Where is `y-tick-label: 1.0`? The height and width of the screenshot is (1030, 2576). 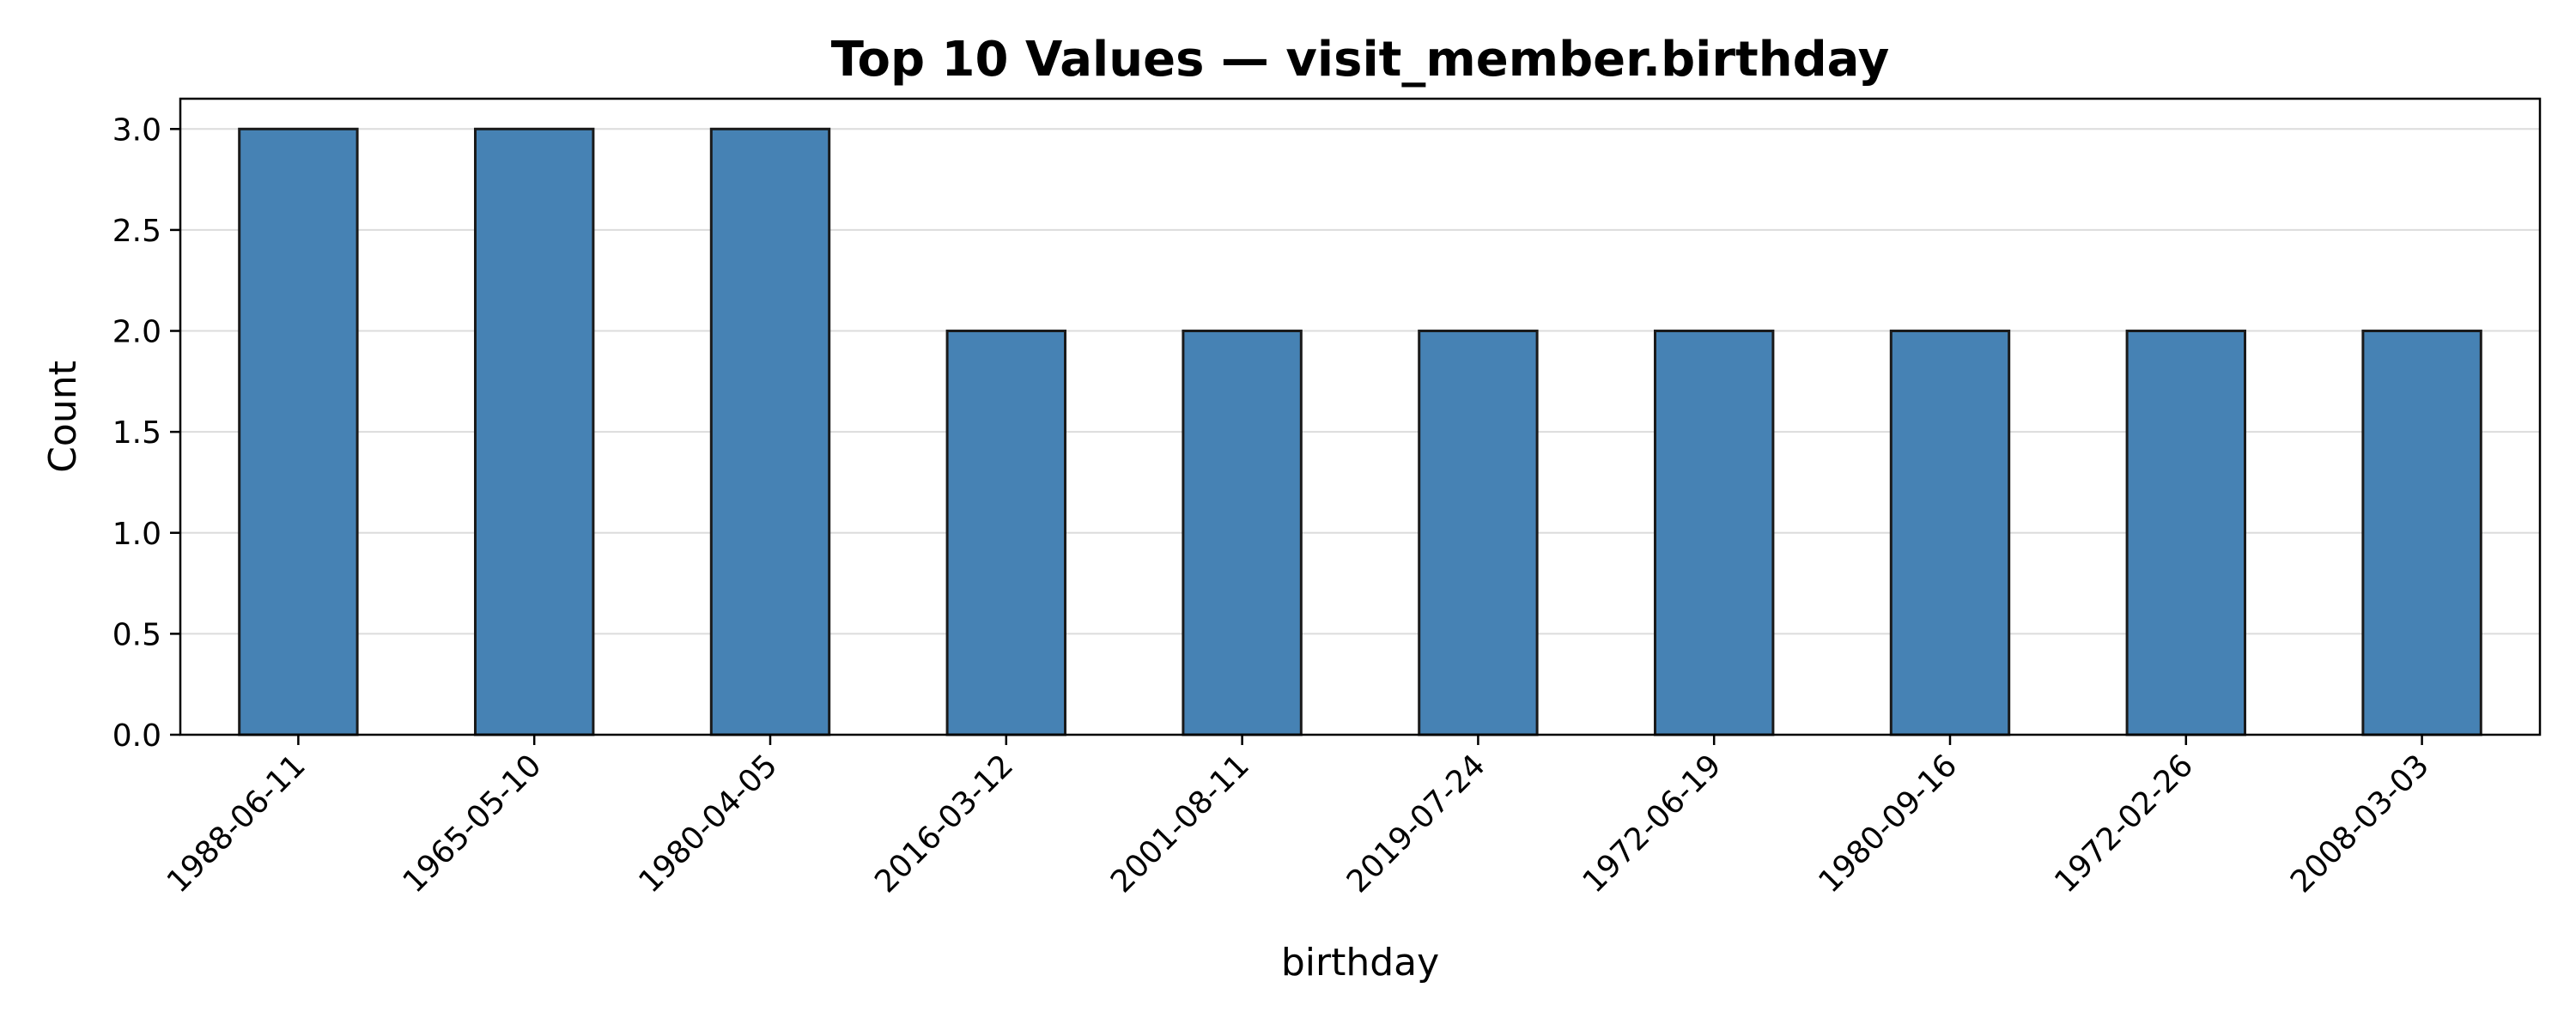 y-tick-label: 1.0 is located at coordinates (137, 534).